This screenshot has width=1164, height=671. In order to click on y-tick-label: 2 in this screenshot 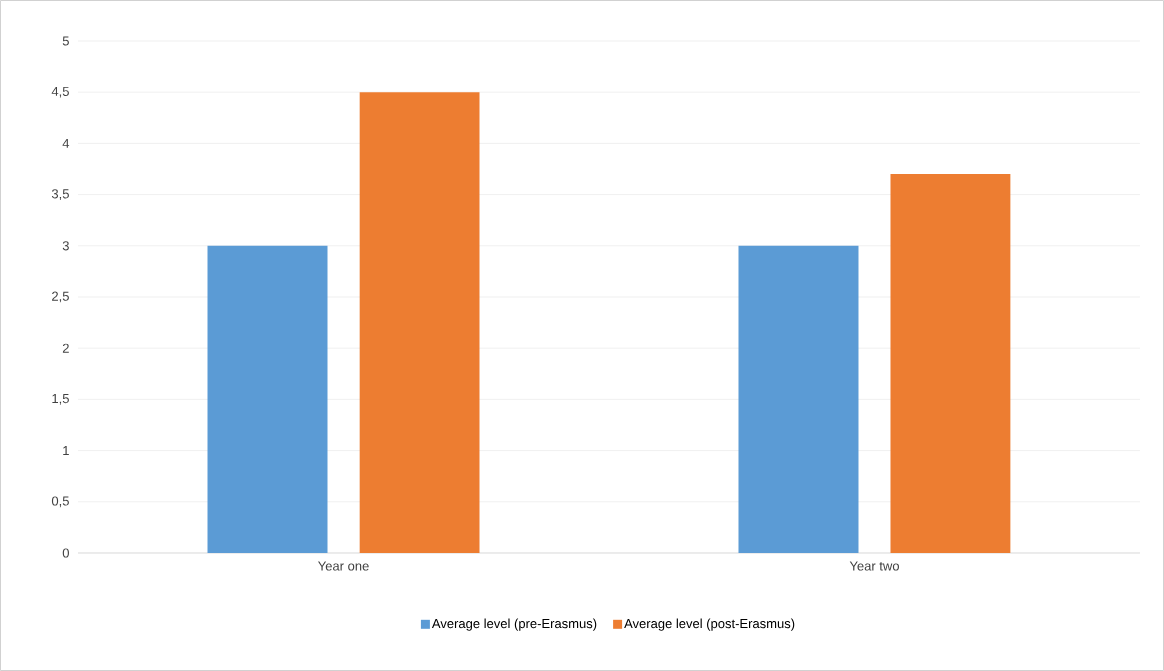, I will do `click(65, 348)`.